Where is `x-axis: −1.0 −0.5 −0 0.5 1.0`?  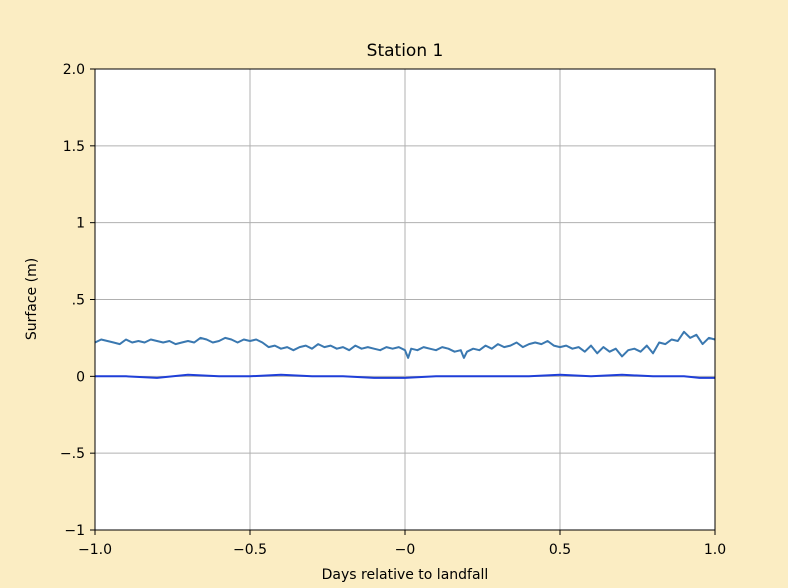 x-axis: −1.0 −0.5 −0 0.5 1.0 is located at coordinates (402, 544).